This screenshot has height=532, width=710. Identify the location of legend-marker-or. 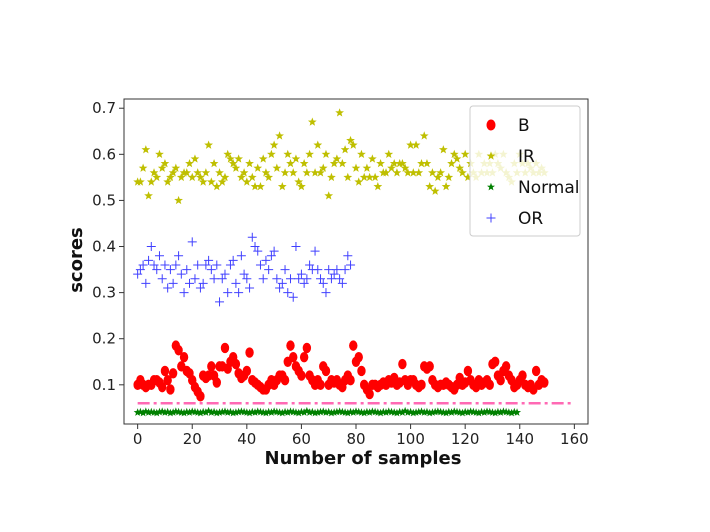
(491, 218).